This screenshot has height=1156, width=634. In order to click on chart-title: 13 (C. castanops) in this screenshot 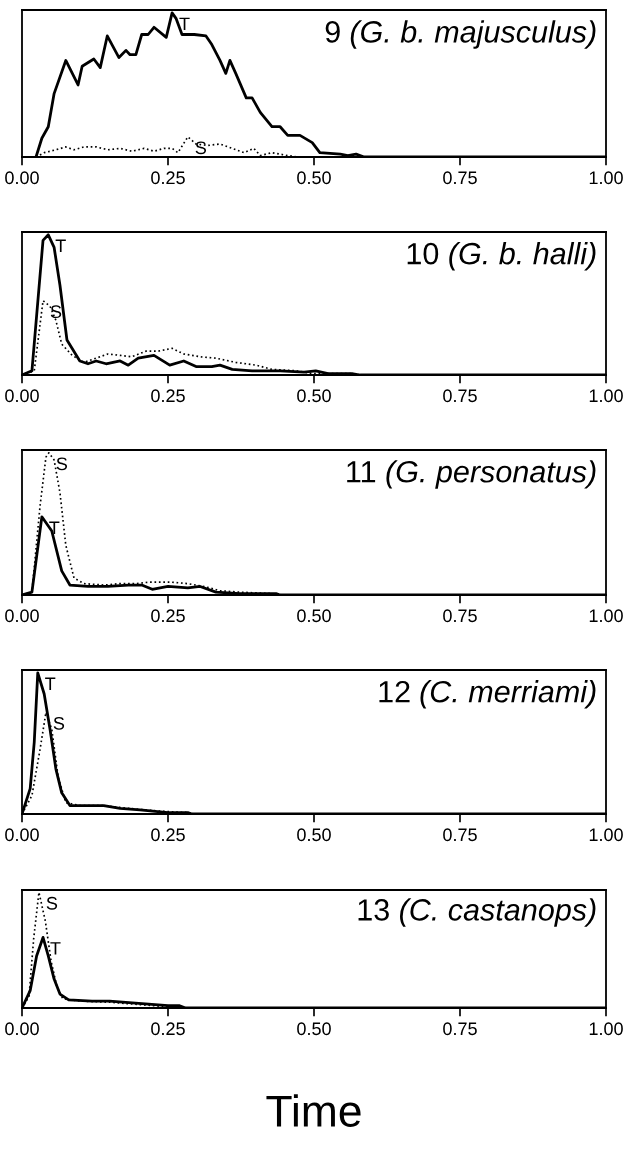, I will do `click(477, 912)`.